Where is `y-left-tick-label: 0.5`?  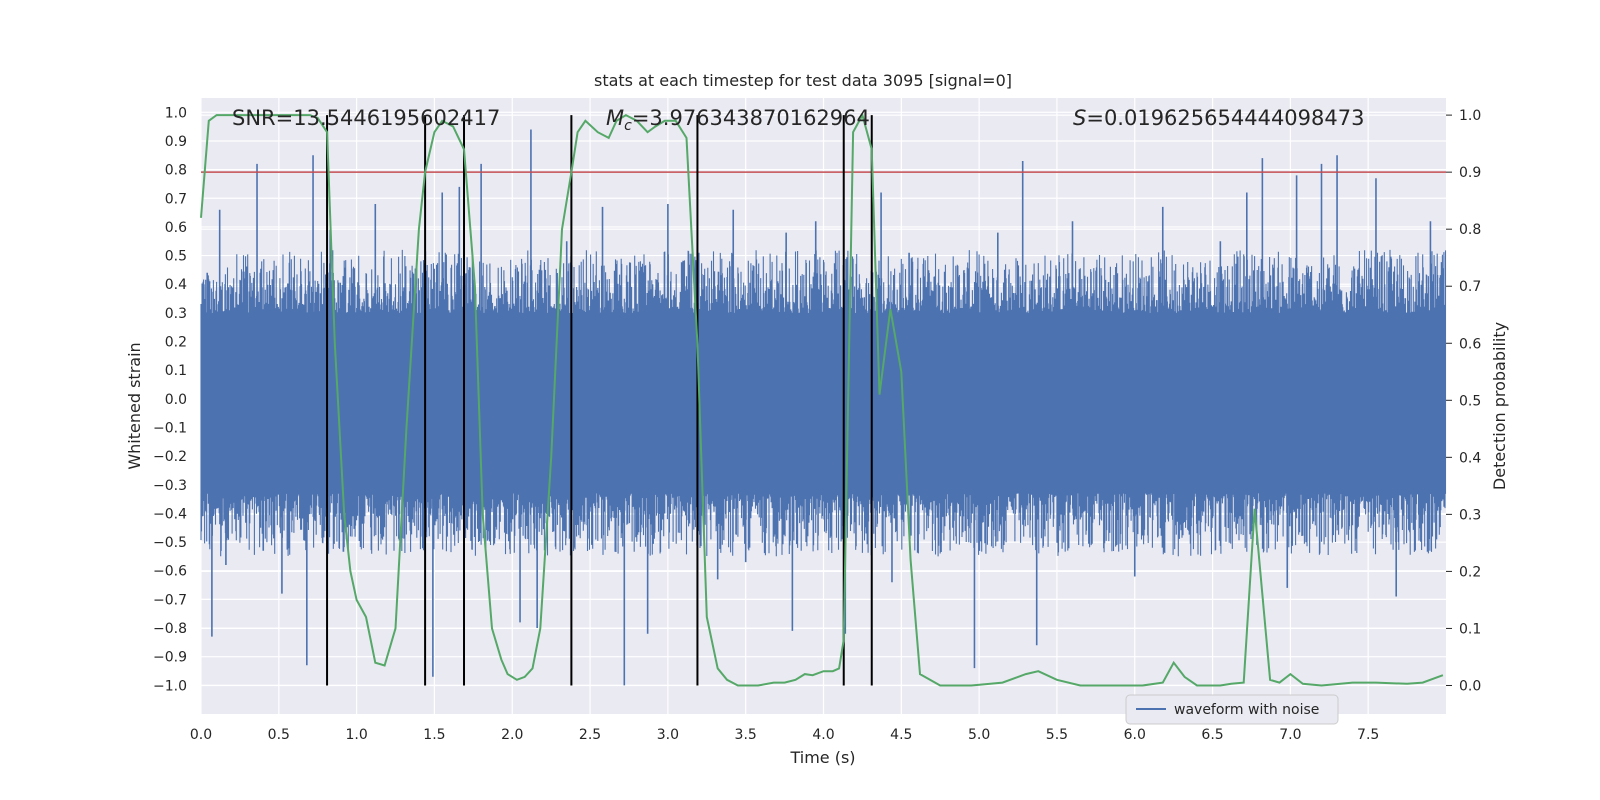
y-left-tick-label: 0.5 is located at coordinates (176, 257).